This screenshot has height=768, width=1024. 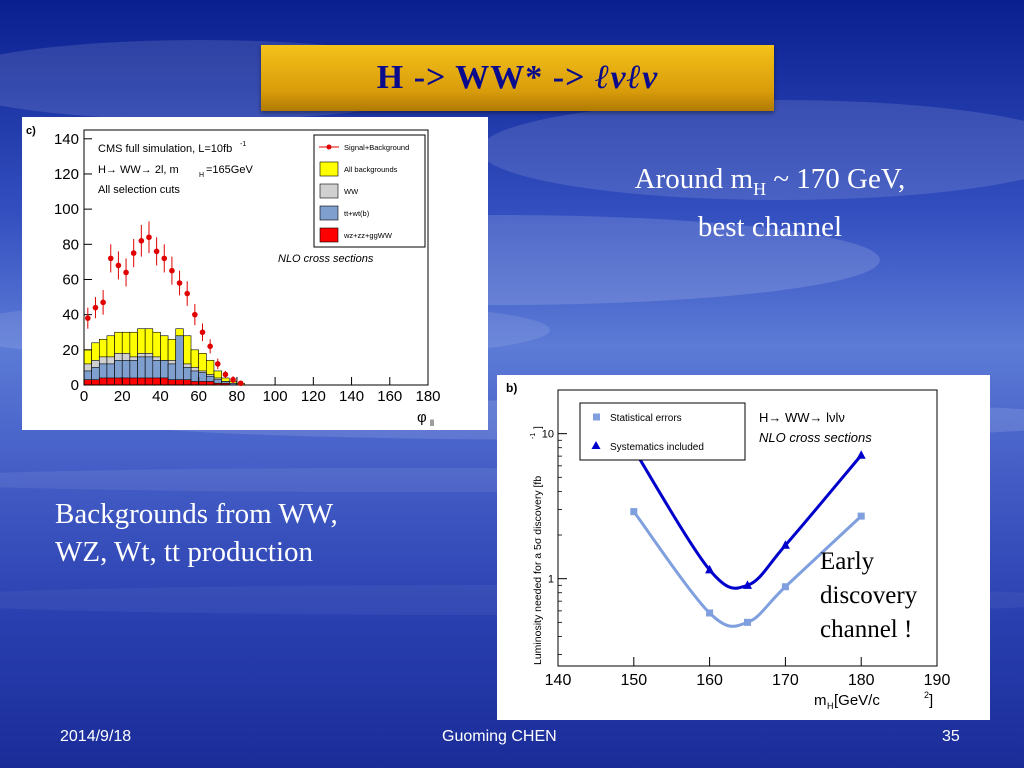 What do you see at coordinates (66, 209) in the screenshot?
I see `y-tick-label: 100` at bounding box center [66, 209].